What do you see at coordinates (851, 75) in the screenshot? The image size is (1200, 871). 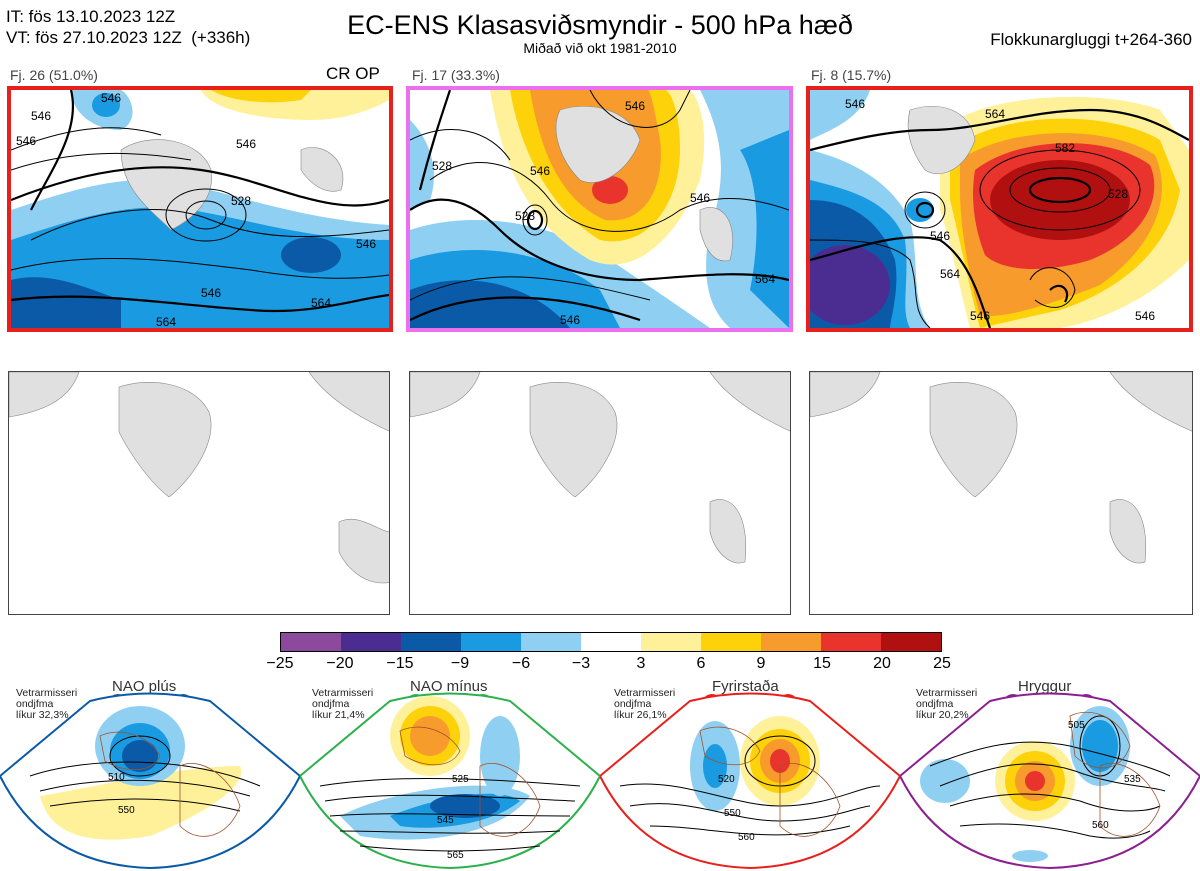 I see `cluster-3-label: Fj. 8 (15.7%)` at bounding box center [851, 75].